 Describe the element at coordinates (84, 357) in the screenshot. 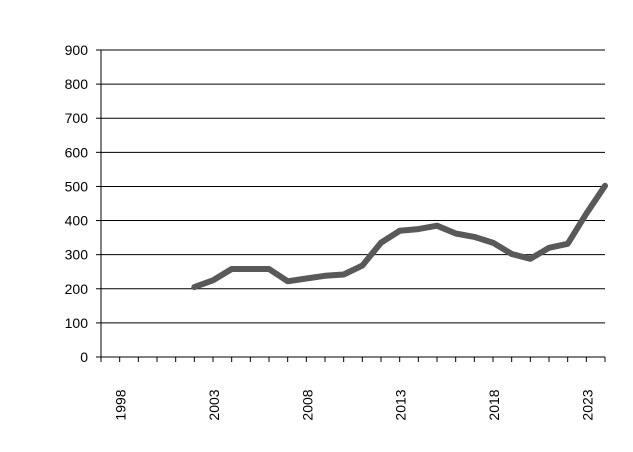

I see `y-tick-label-0: 0` at that location.